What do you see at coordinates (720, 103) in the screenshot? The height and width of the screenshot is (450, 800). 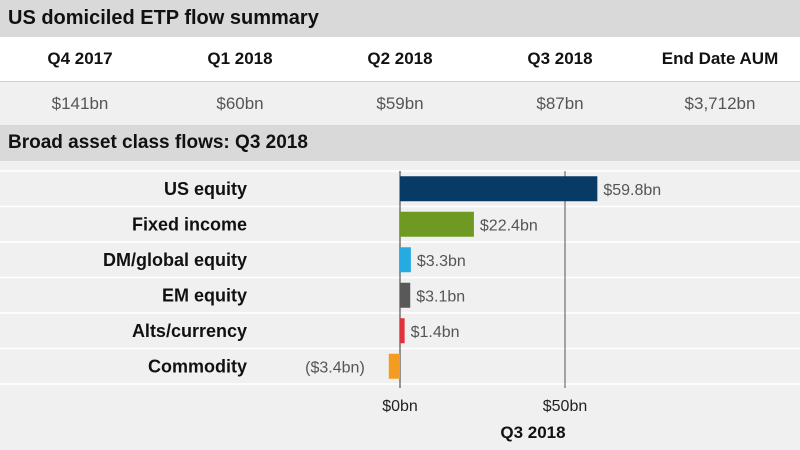 I see `summary-value: $3,712bn` at bounding box center [720, 103].